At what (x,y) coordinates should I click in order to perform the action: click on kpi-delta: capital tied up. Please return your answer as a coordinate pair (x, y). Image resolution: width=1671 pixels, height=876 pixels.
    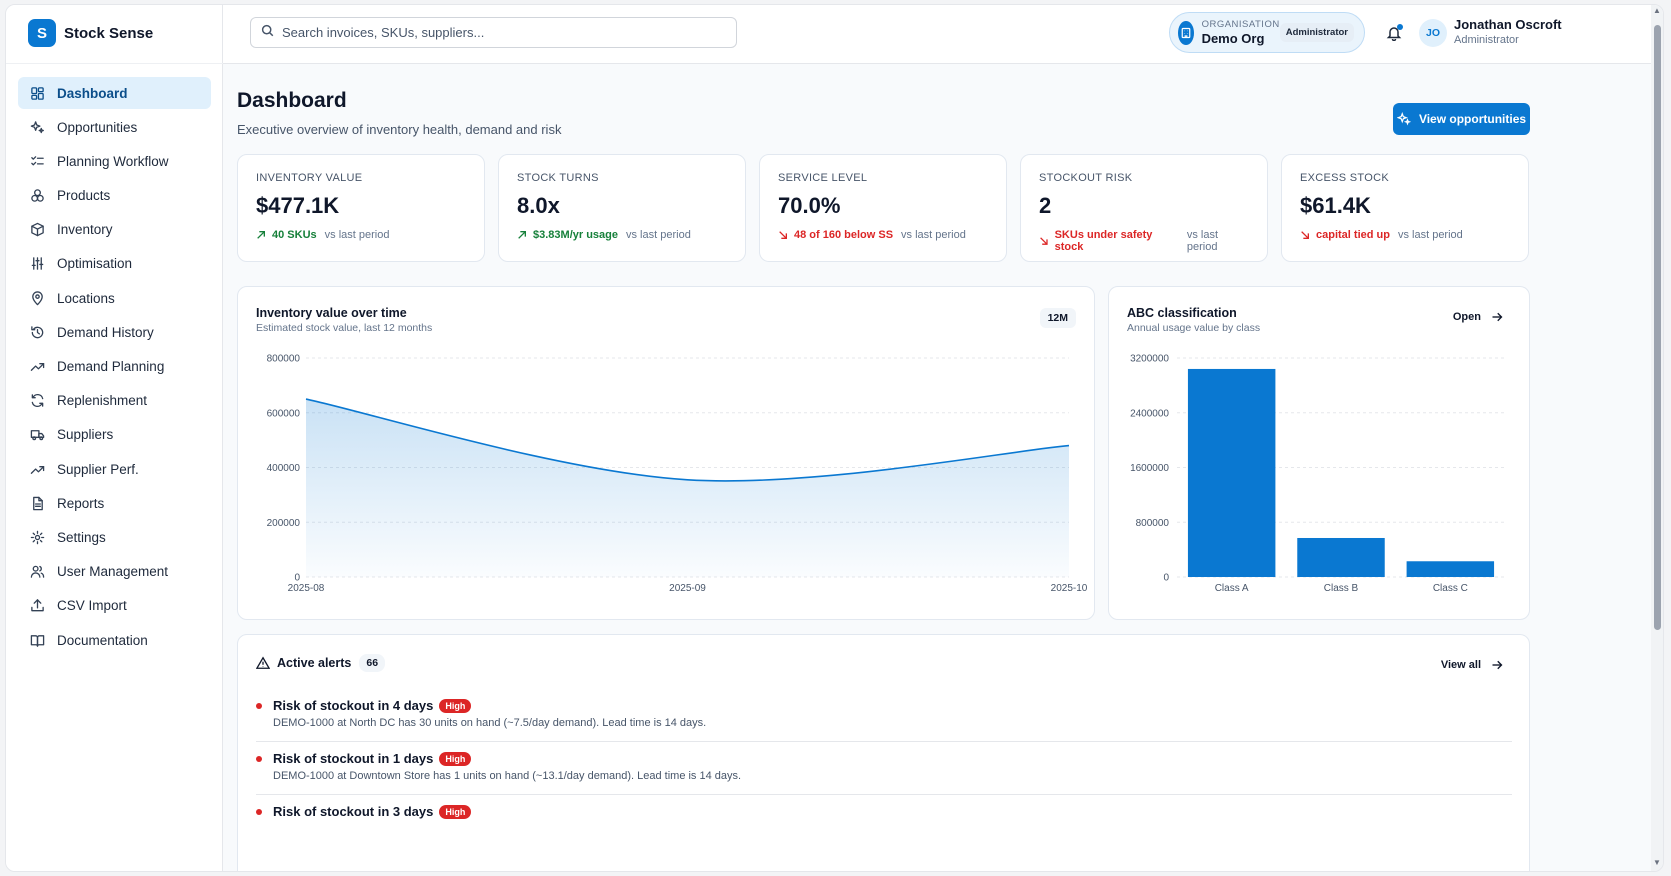
    Looking at the image, I should click on (1353, 235).